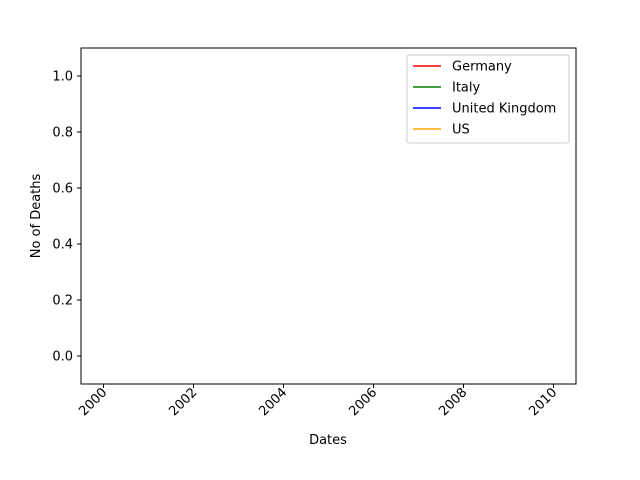 This screenshot has height=480, width=640. What do you see at coordinates (466, 88) in the screenshot?
I see `legend-label: Italy` at bounding box center [466, 88].